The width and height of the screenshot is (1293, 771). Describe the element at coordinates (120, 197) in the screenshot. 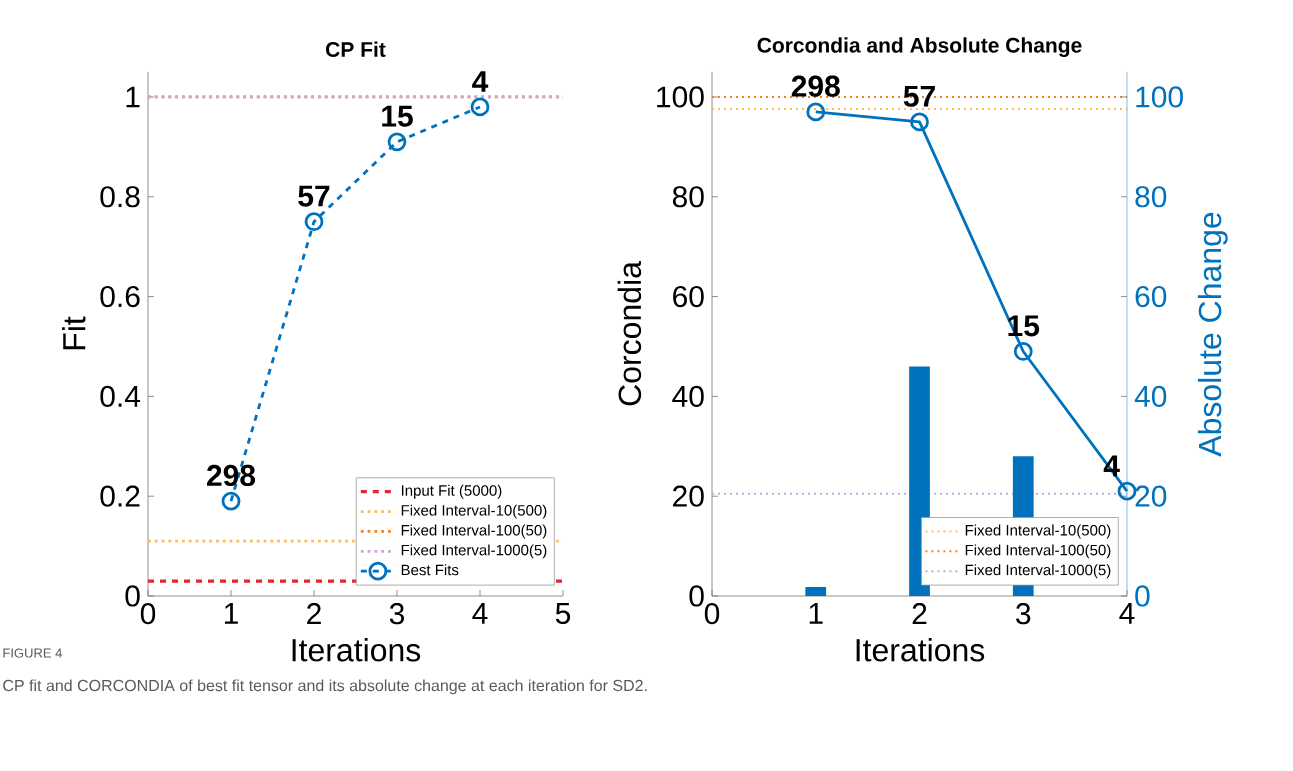

I see `y-tick-label: 0.8` at that location.